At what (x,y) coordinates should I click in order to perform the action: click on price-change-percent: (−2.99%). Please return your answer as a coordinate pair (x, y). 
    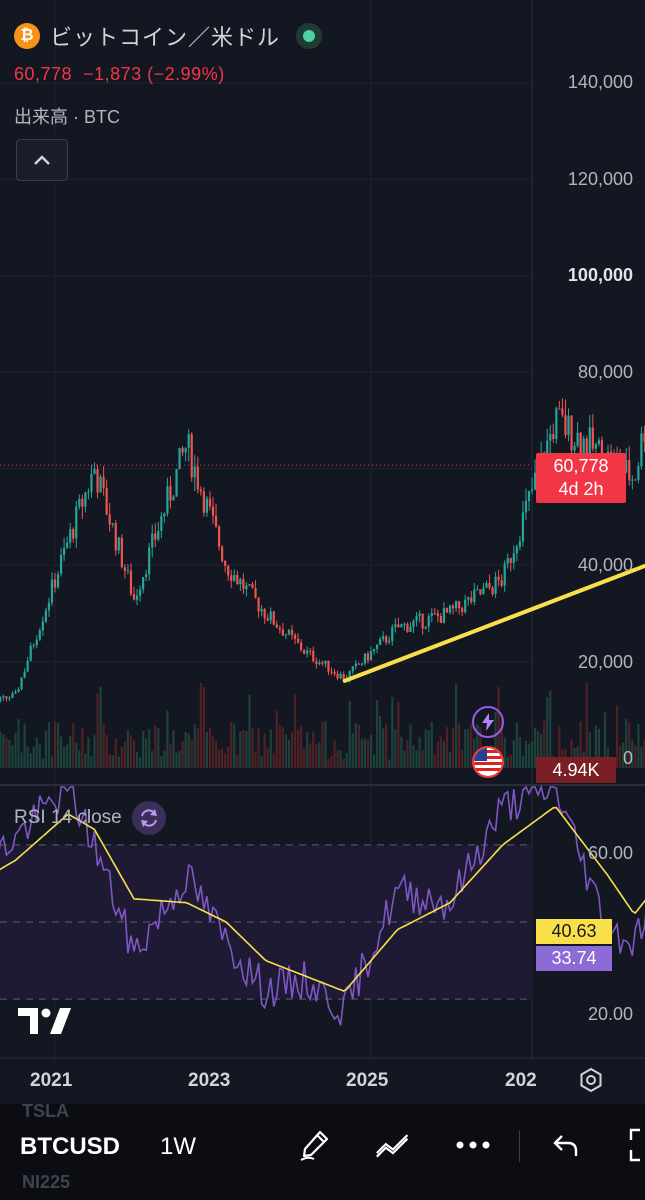
    Looking at the image, I should click on (186, 74).